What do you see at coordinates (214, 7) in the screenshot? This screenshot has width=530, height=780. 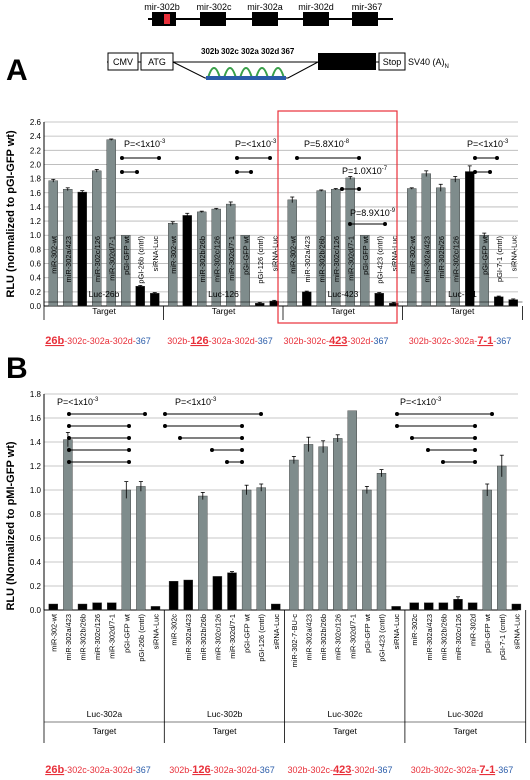 I see `gene-label: mir-302c` at bounding box center [214, 7].